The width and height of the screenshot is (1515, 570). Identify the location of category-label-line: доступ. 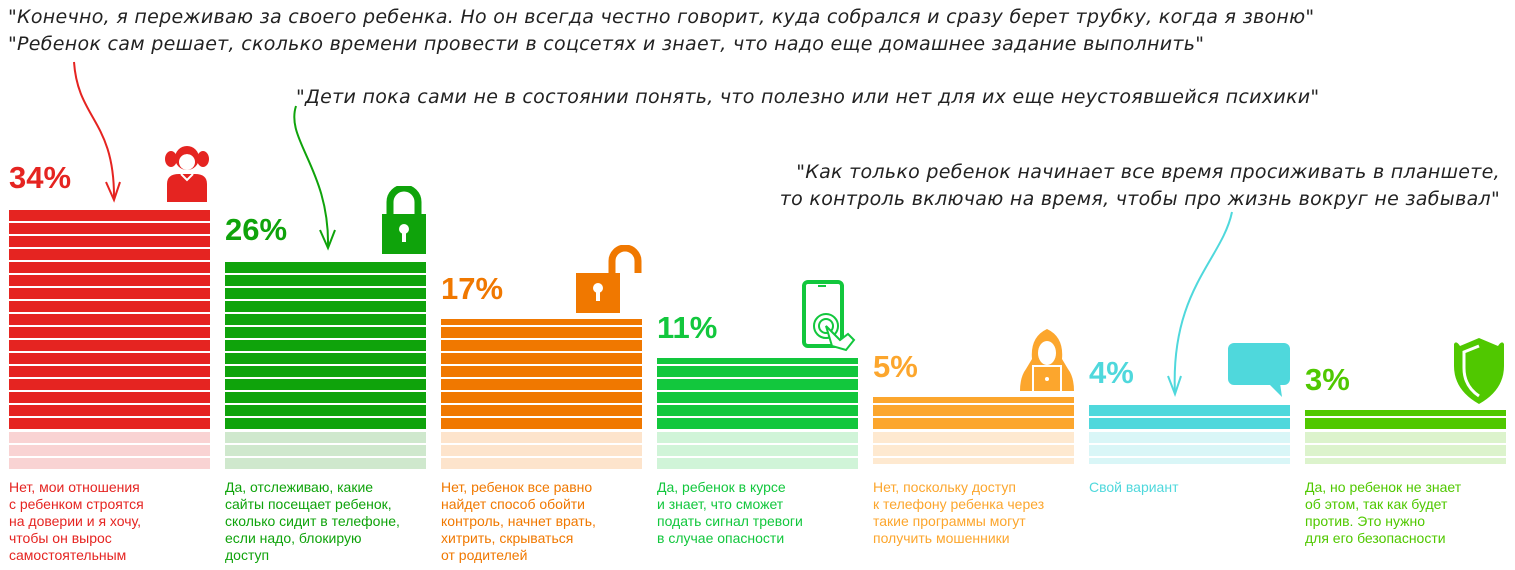
(247, 555).